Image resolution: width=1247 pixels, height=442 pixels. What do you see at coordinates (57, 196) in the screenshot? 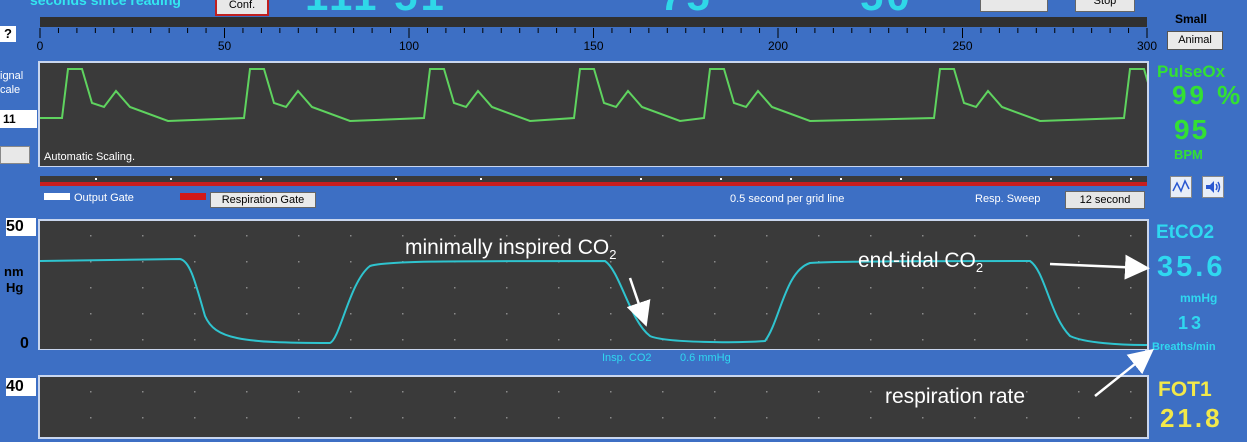
I see `output-gate-swatch` at bounding box center [57, 196].